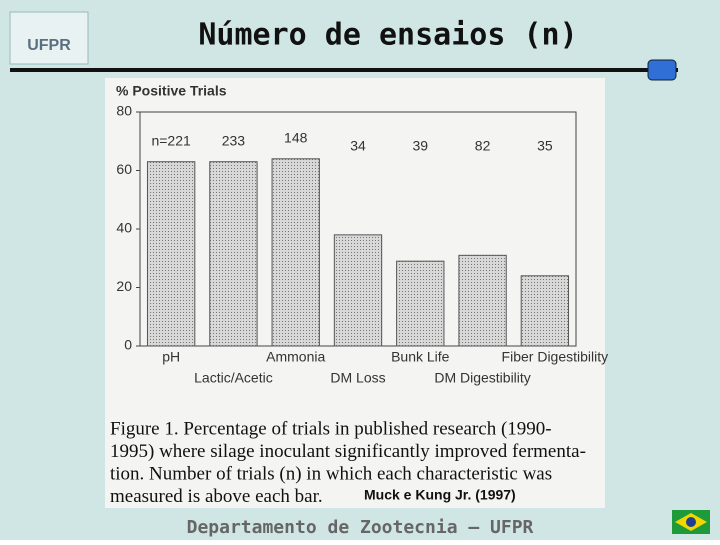 The image size is (720, 545). Describe the element at coordinates (171, 357) in the screenshot. I see `x-tick-label: pH` at that location.